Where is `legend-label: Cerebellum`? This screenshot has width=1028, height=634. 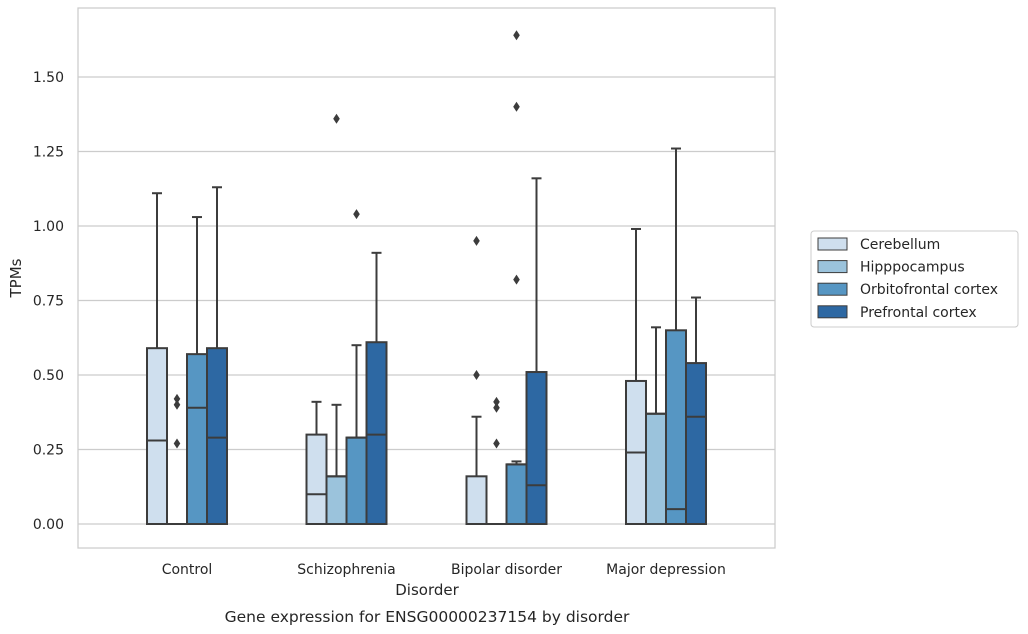 legend-label: Cerebellum is located at coordinates (900, 245).